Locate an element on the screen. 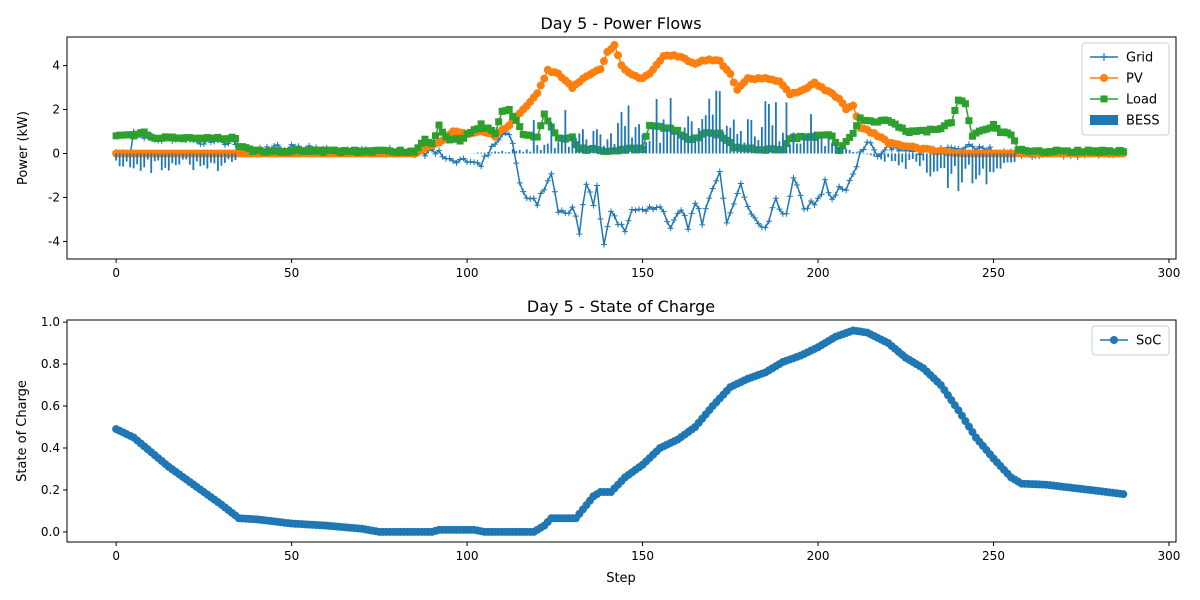 Image resolution: width=1200 pixels, height=600 pixels. legend-label: SoC is located at coordinates (1148, 341).